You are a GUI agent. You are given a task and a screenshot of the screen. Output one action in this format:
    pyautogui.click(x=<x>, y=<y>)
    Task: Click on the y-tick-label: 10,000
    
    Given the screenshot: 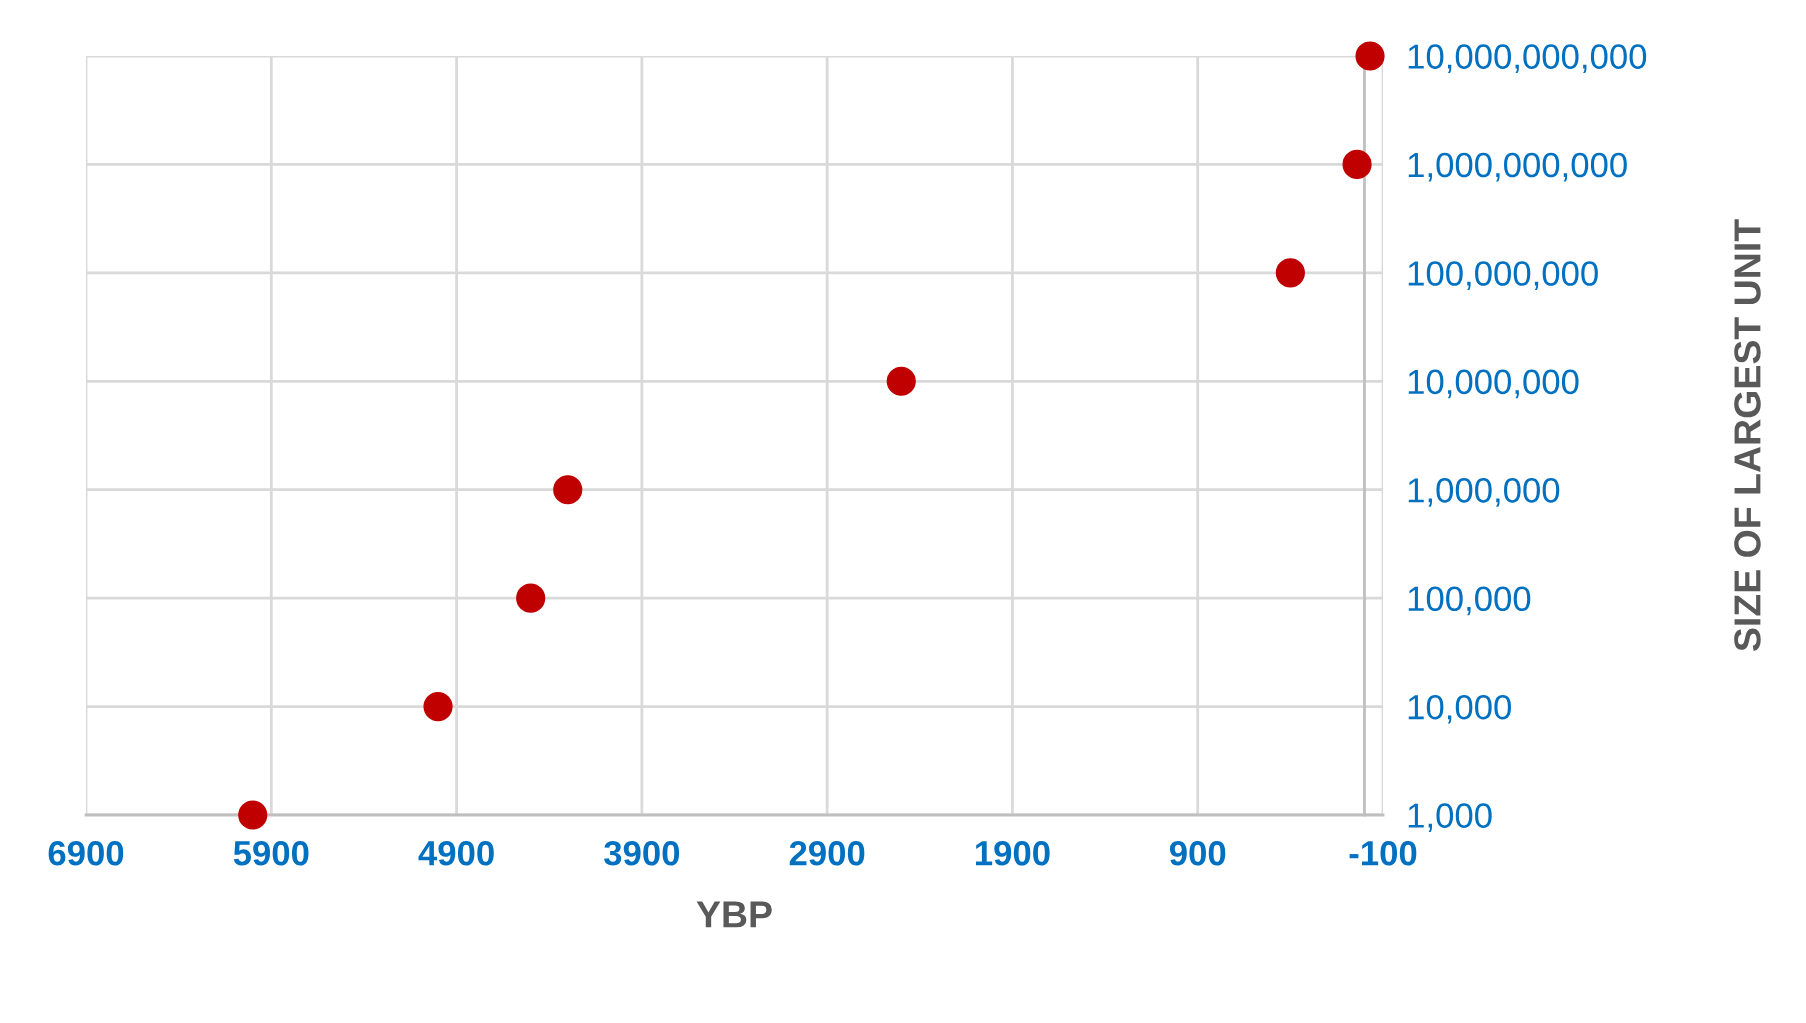 What is the action you would take?
    pyautogui.click(x=1459, y=709)
    